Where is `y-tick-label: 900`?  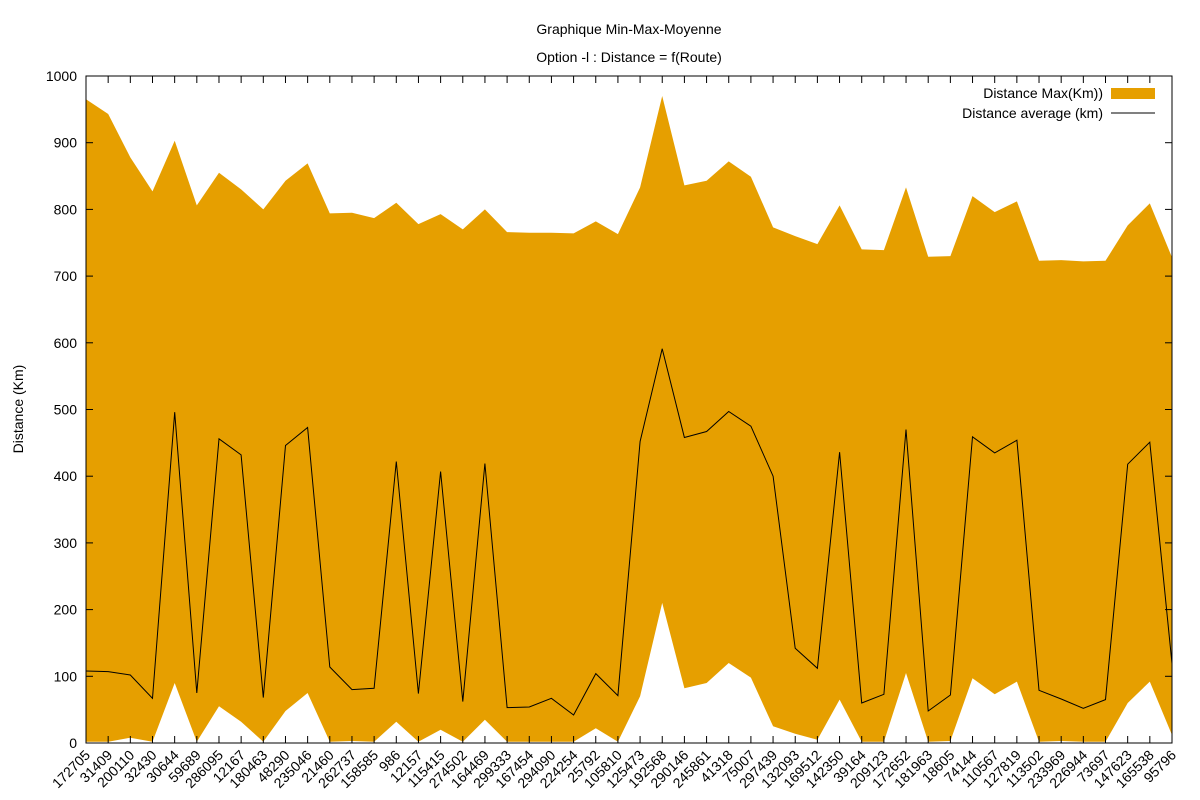
y-tick-label: 900 is located at coordinates (66, 143).